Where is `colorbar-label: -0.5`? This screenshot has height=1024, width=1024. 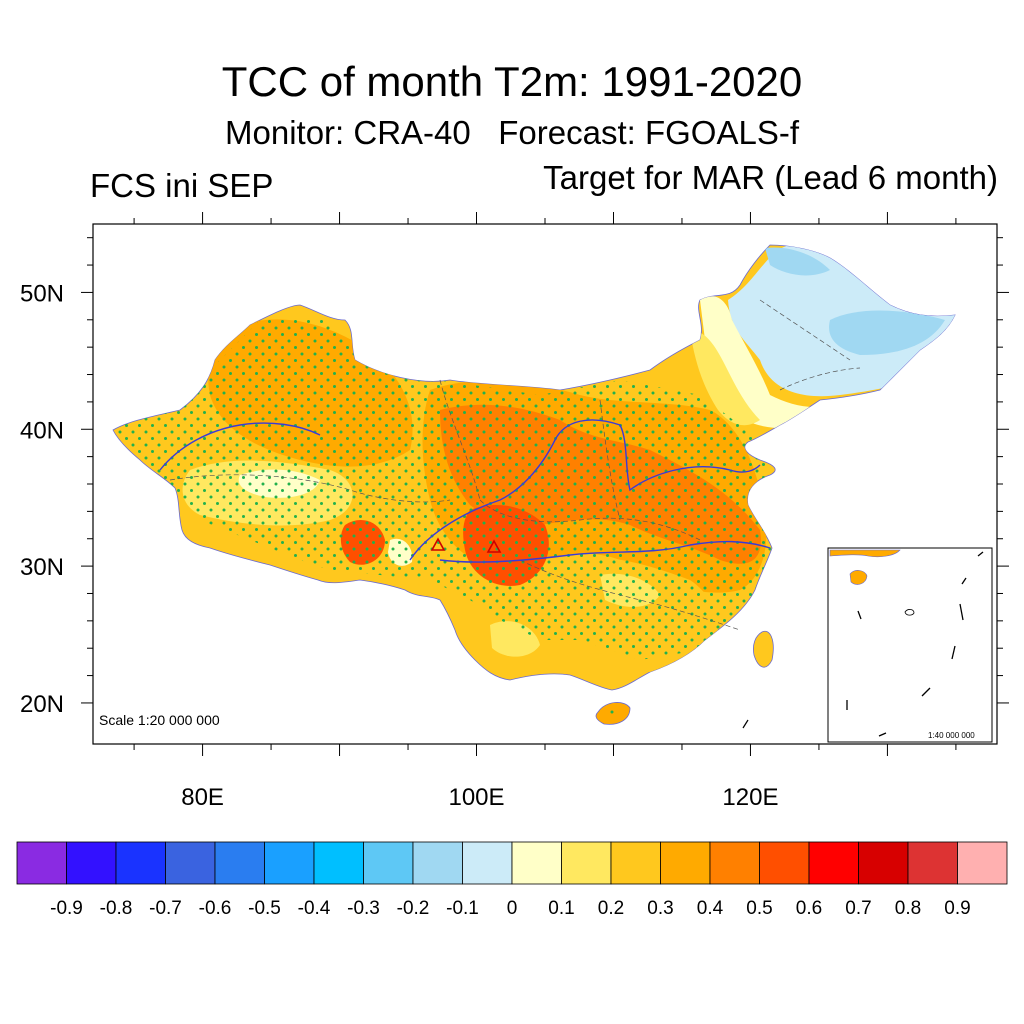
colorbar-label: -0.5 is located at coordinates (264, 908).